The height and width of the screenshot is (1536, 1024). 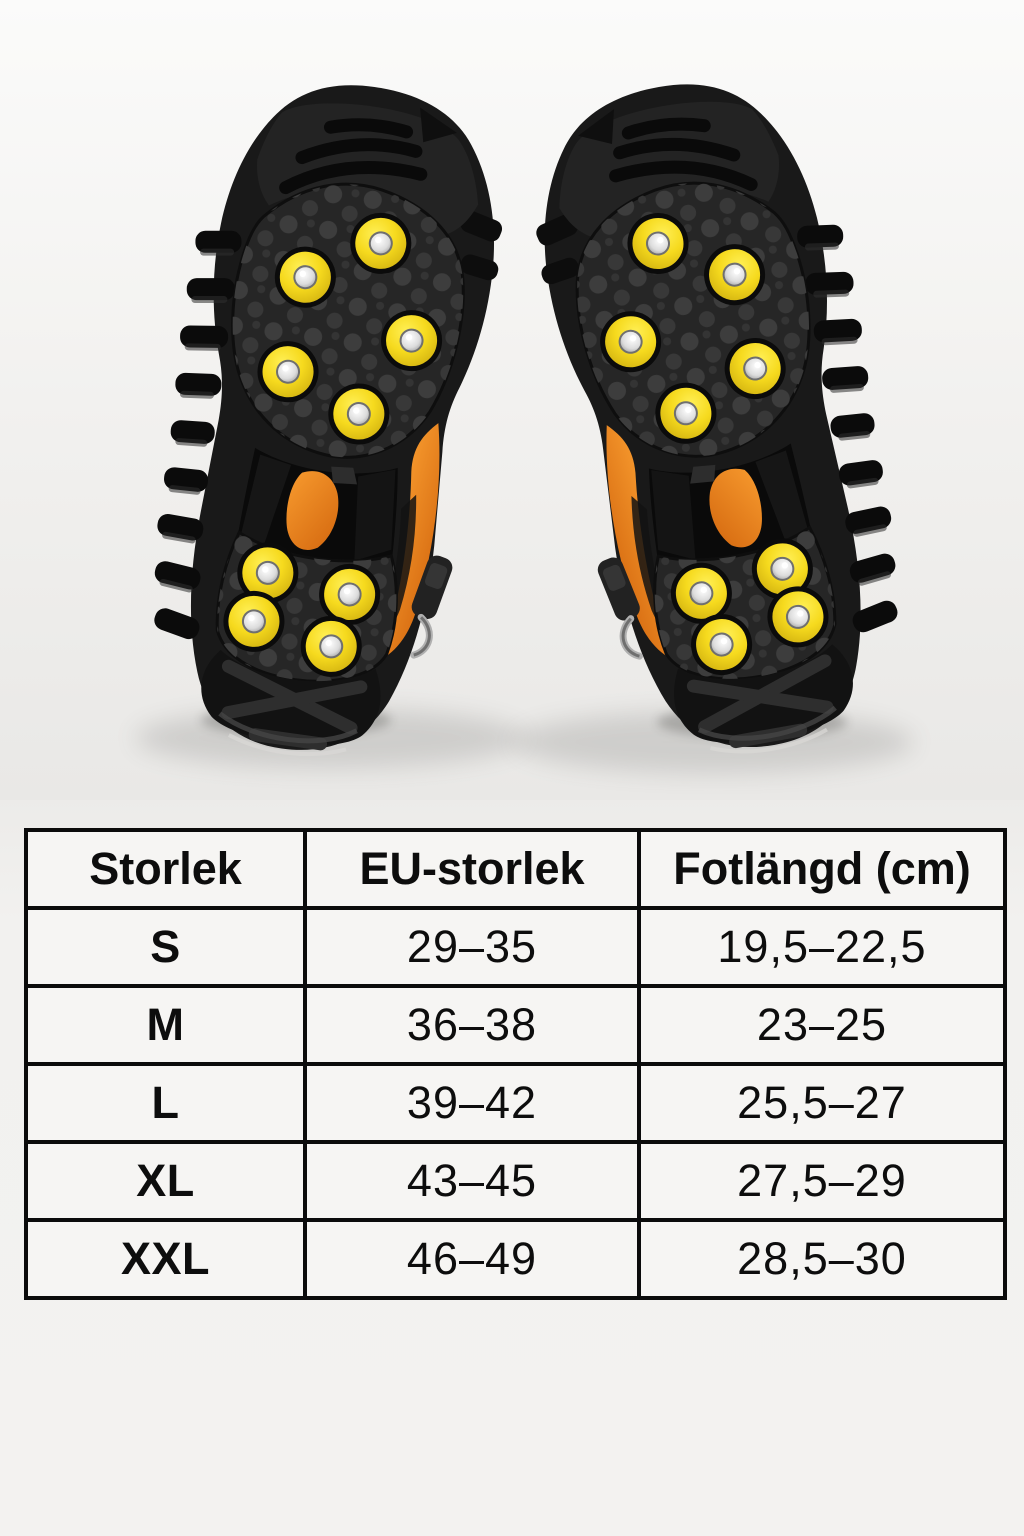 What do you see at coordinates (472, 1025) in the screenshot?
I see `eu-range-cell: 36–38` at bounding box center [472, 1025].